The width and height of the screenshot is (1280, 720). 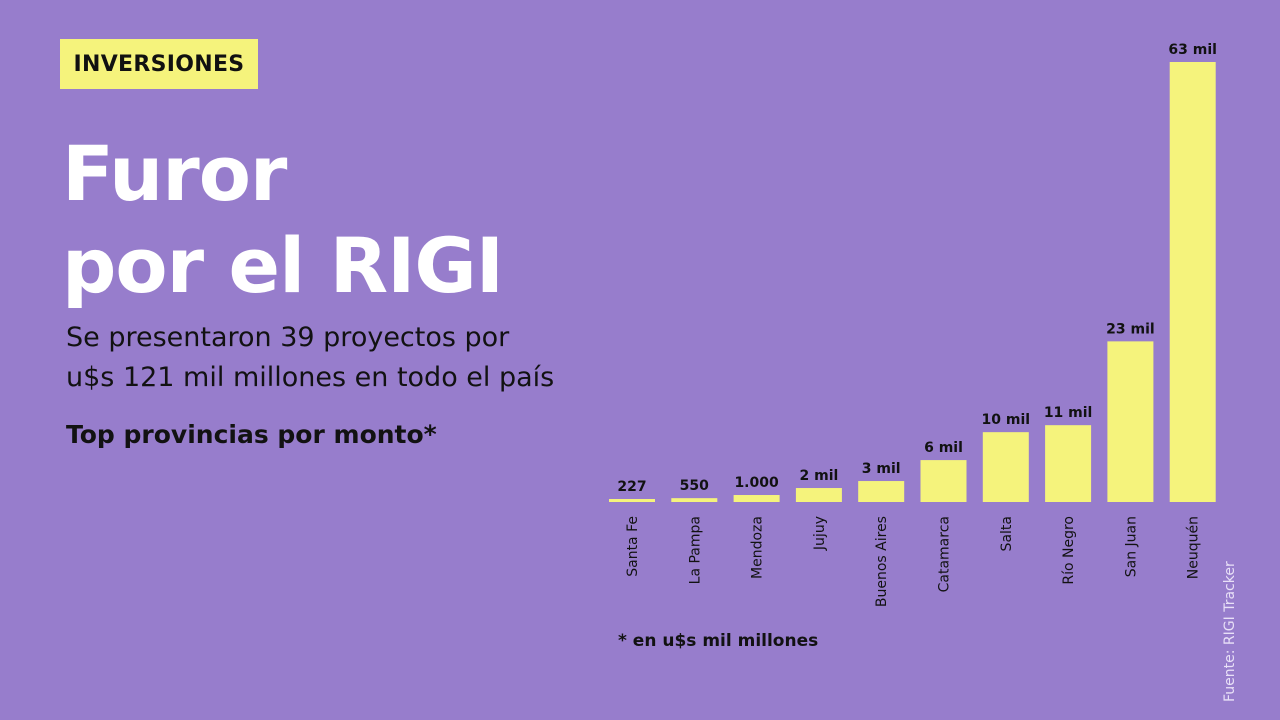 What do you see at coordinates (818, 476) in the screenshot?
I see `data-label-jujuy: 2 mil` at bounding box center [818, 476].